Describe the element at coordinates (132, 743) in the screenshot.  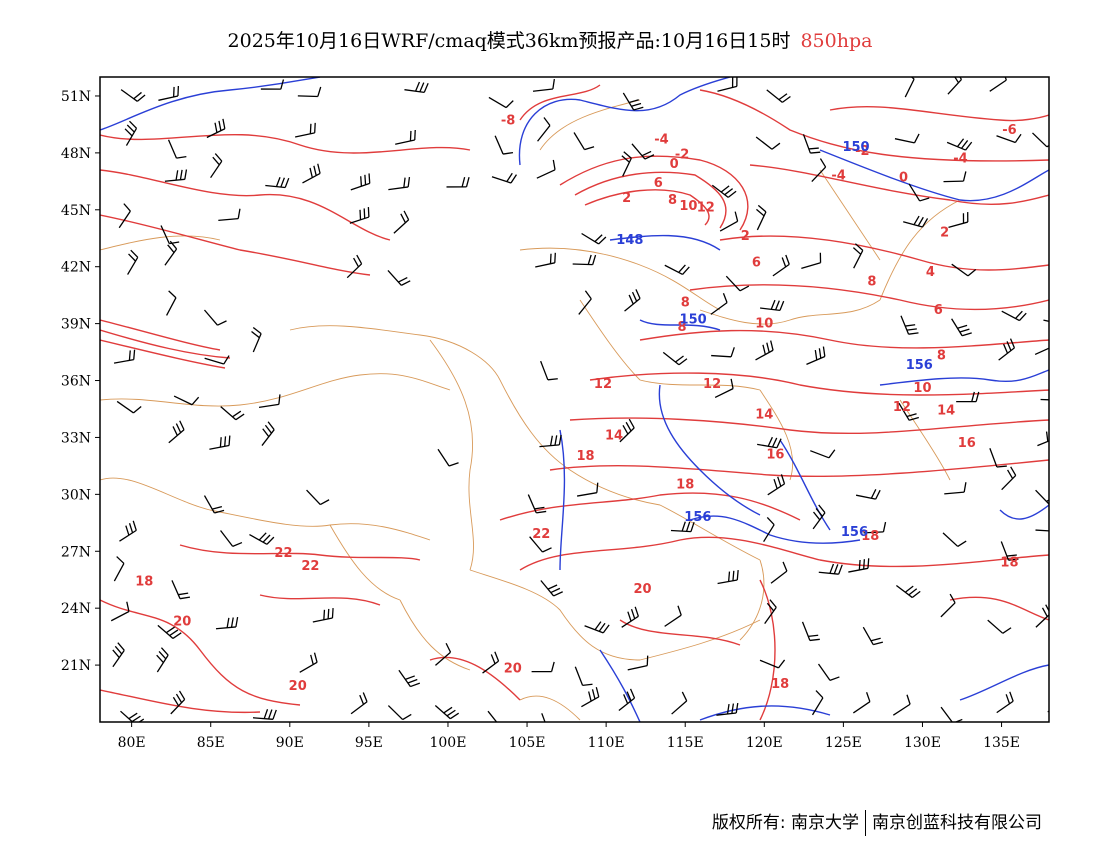
I see `lon-tick-label: 80E` at that location.